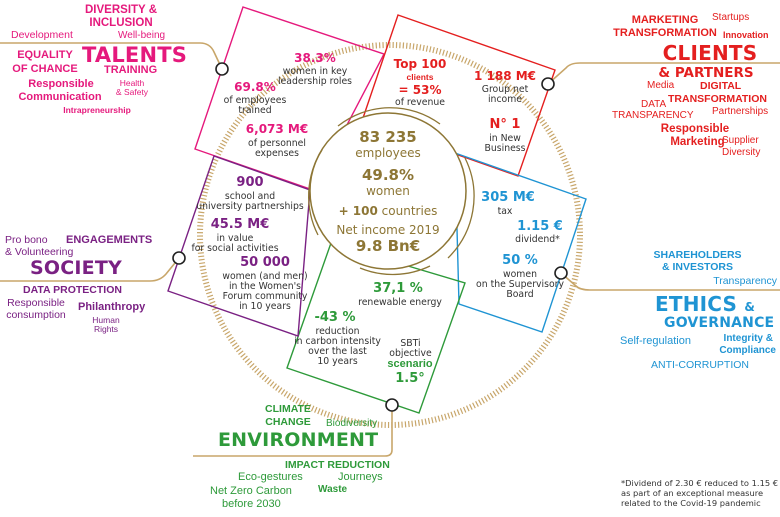 This screenshot has height=517, width=780. What do you see at coordinates (315, 58) in the screenshot?
I see `talents-stat-1-value: 38.3%` at bounding box center [315, 58].